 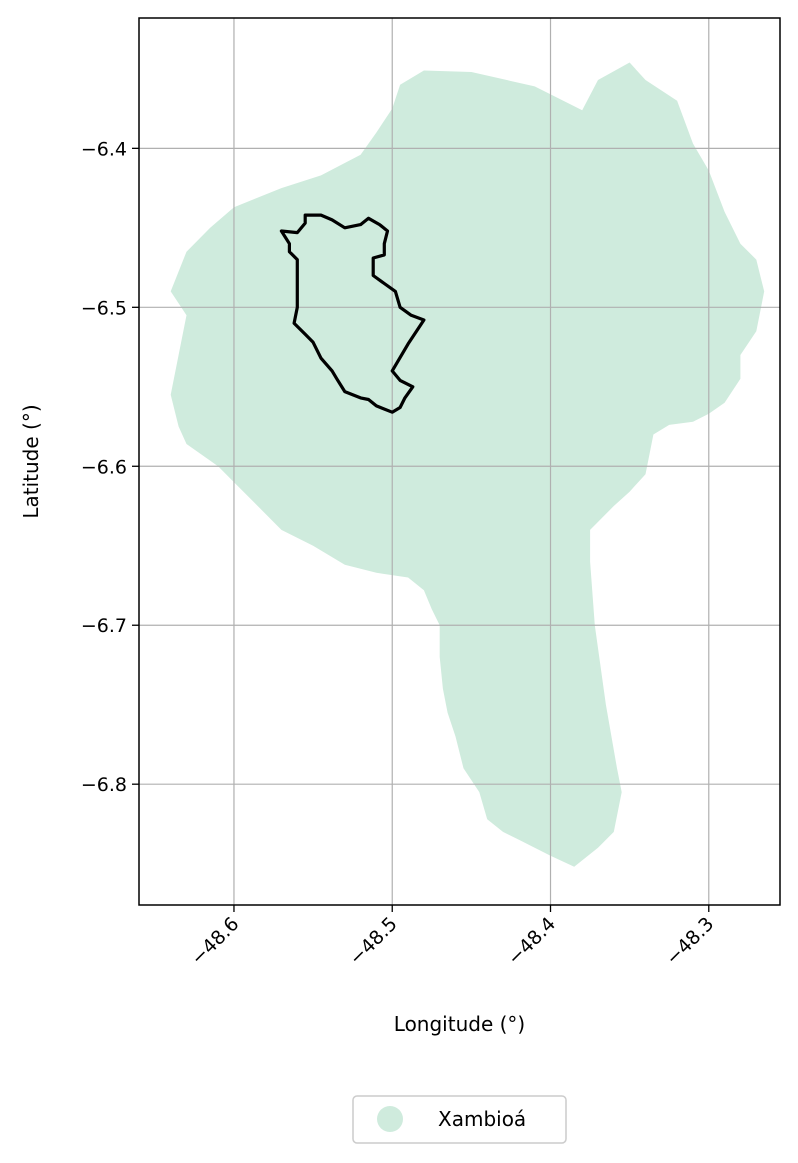 I want to click on outline-layer, so click(x=352, y=313).